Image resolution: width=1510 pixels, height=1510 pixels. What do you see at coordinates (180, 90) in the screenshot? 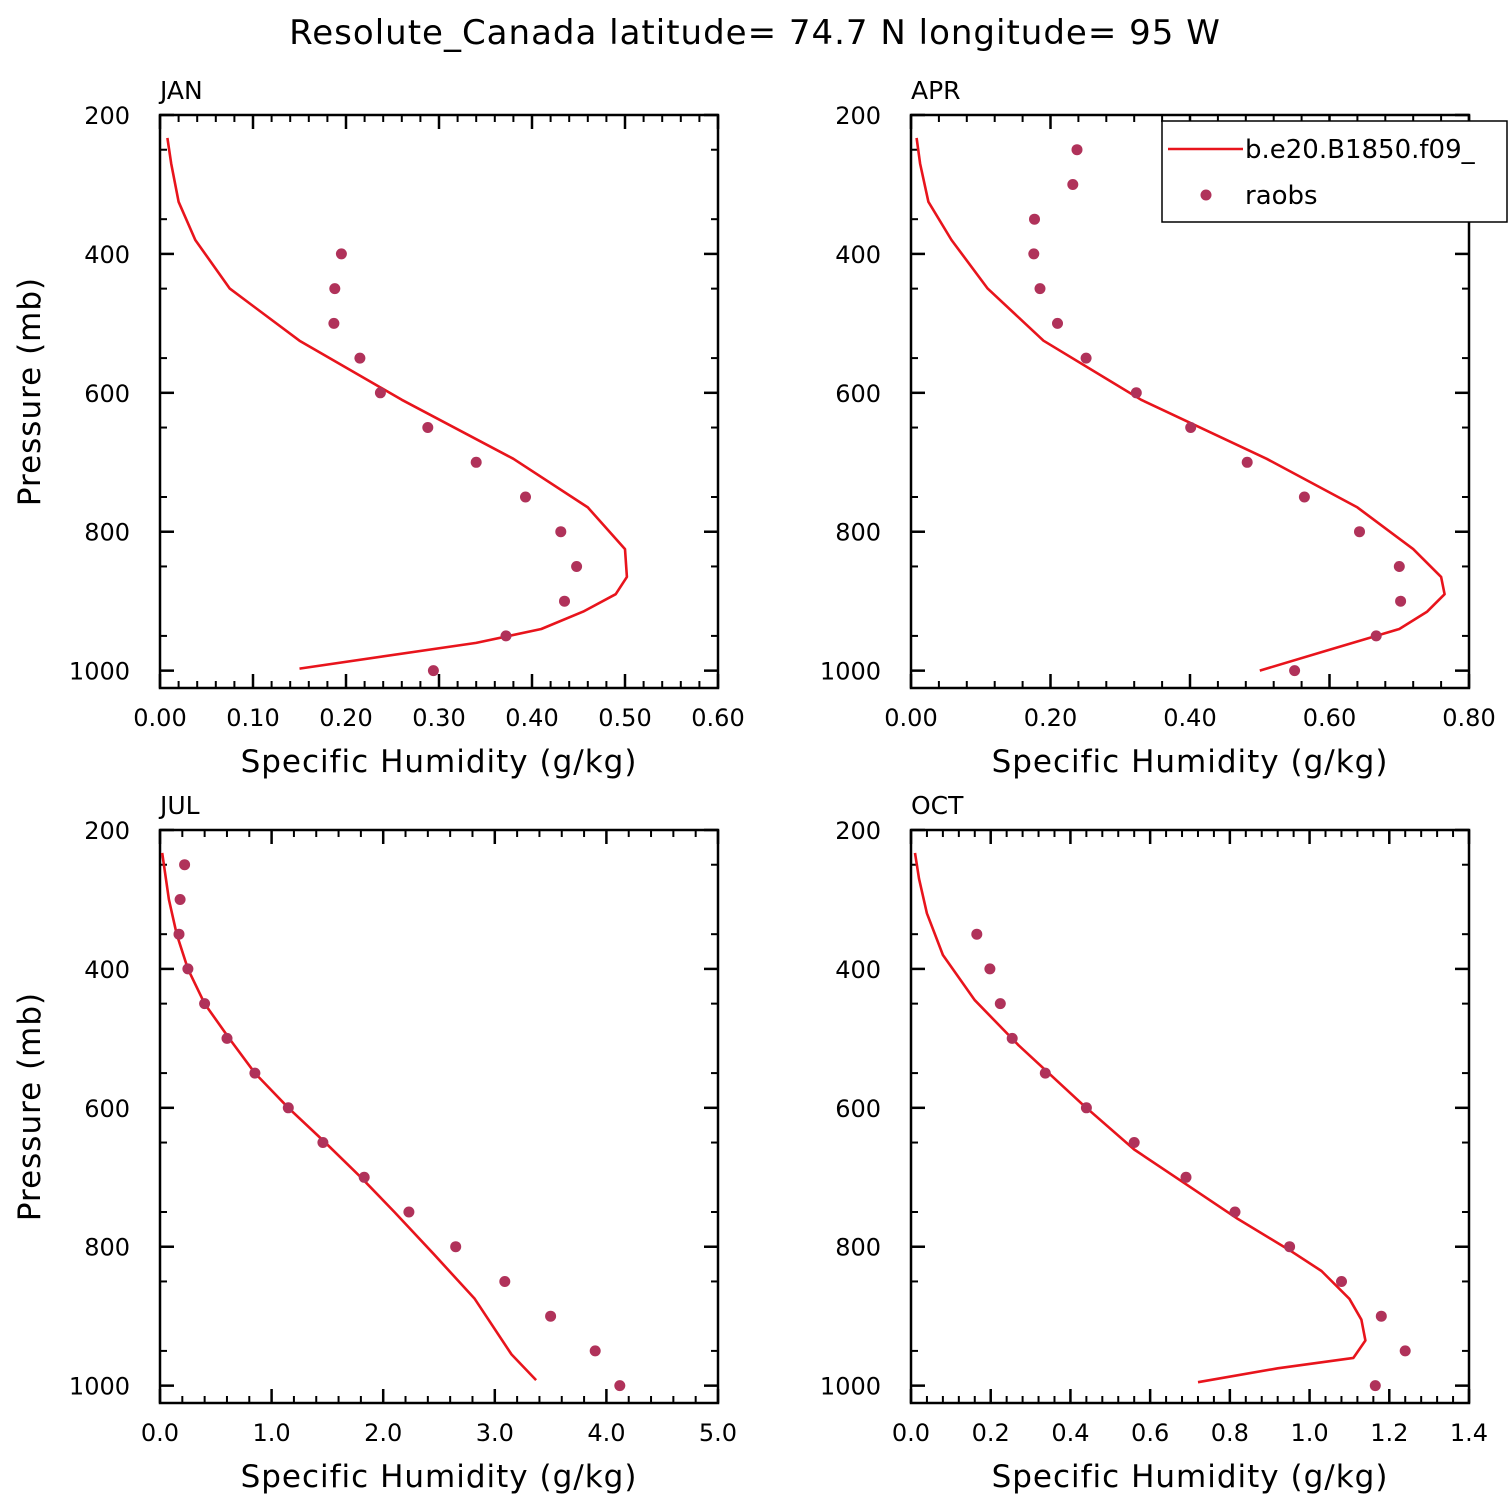
I see `panel-label: JAN` at bounding box center [180, 90].